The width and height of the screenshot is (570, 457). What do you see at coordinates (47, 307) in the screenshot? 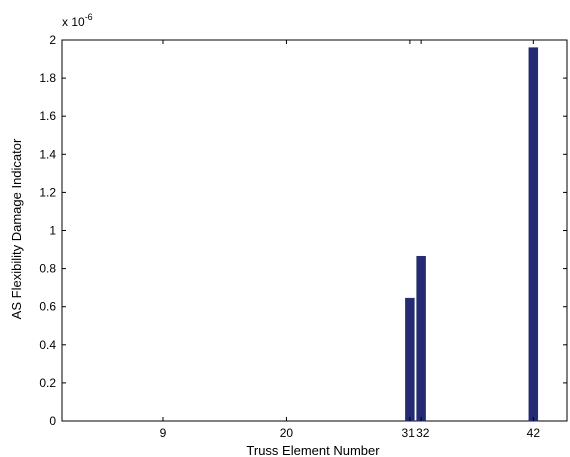
I see `y-tick-label-3: 0.6` at bounding box center [47, 307].